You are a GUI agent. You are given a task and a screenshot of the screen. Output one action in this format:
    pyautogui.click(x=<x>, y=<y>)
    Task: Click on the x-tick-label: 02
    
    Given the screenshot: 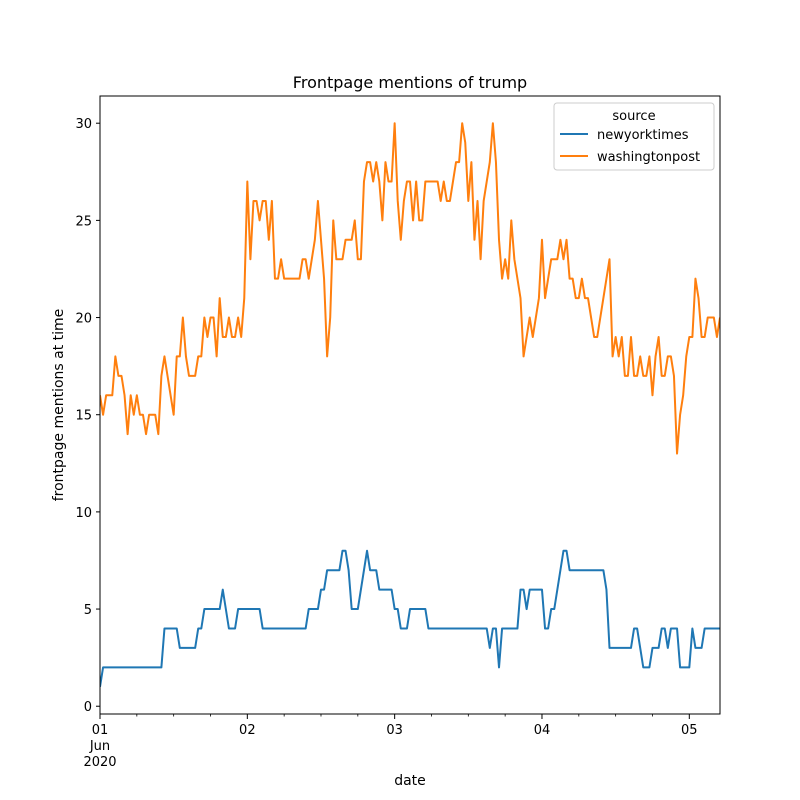 What is the action you would take?
    pyautogui.click(x=247, y=730)
    